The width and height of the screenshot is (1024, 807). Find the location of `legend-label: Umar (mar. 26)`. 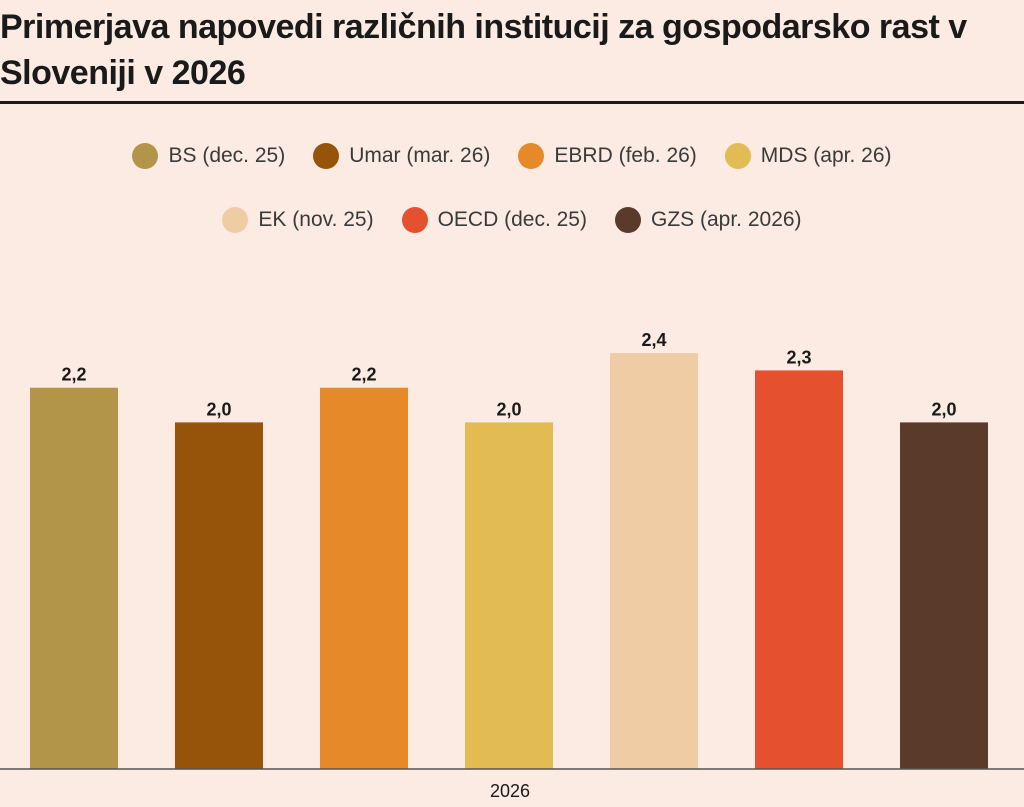

legend-label: Umar (mar. 26) is located at coordinates (420, 155).